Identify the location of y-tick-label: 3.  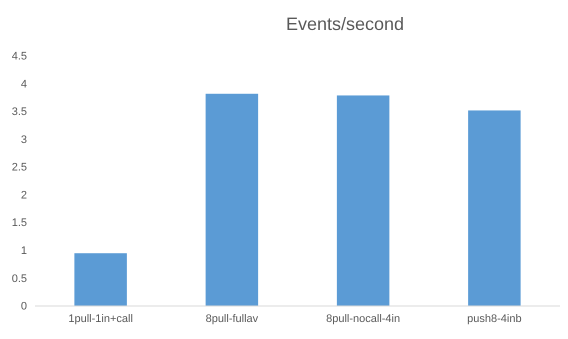
(23, 140).